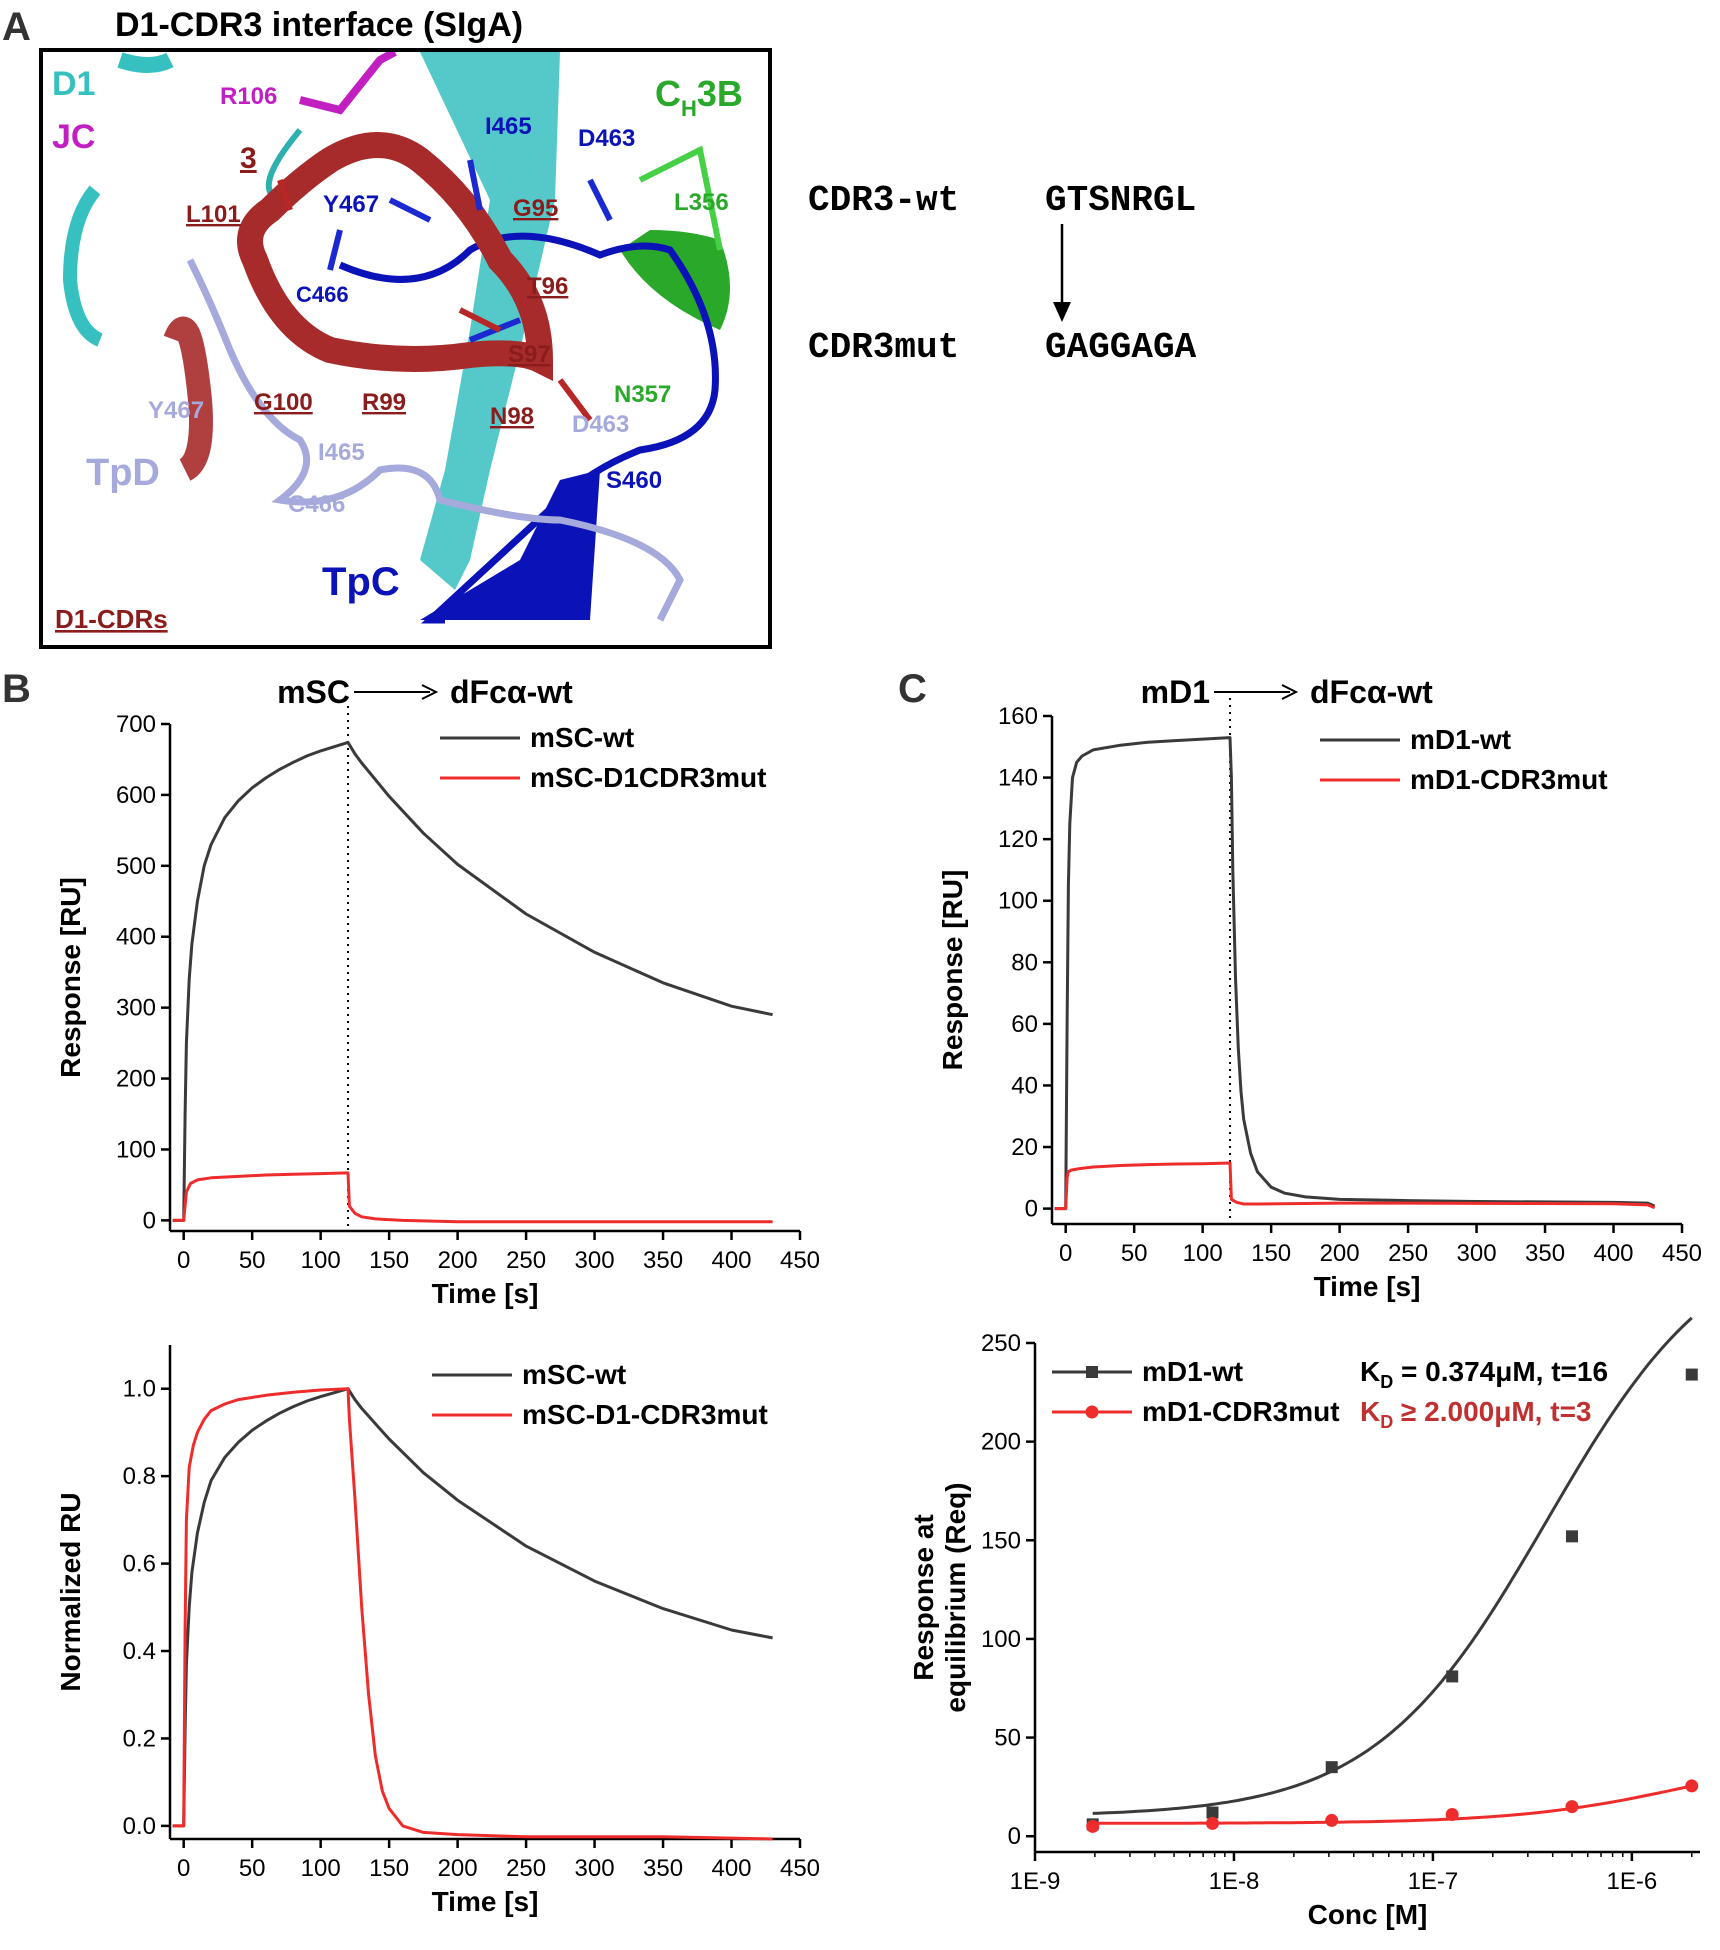 The width and height of the screenshot is (1720, 1950). What do you see at coordinates (188, 398) in the screenshot?
I see `cdr-left-lobe` at bounding box center [188, 398].